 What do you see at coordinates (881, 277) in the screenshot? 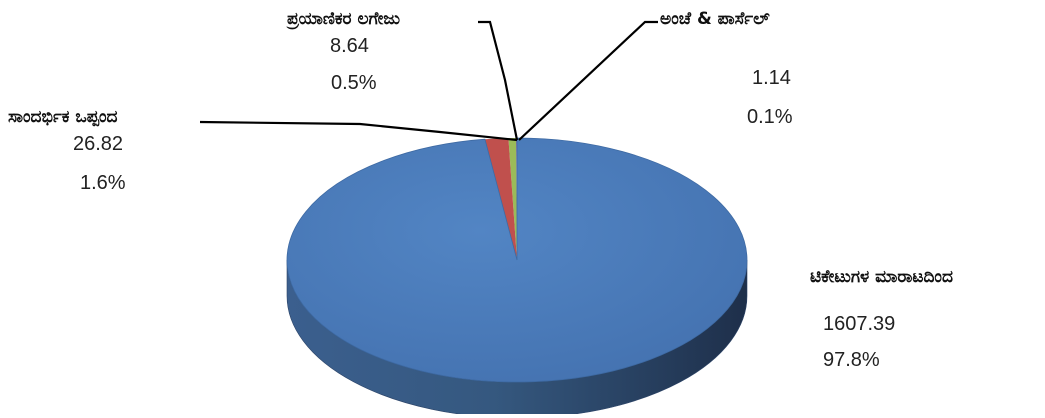
I see `label-ticket-sales-category: ಟಿಕೇಟುಗಳ ಮಾರಾಟದಿಂದ` at bounding box center [881, 277].